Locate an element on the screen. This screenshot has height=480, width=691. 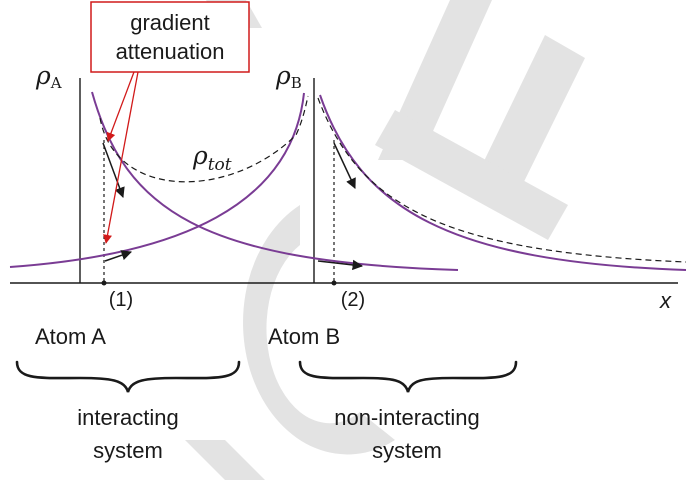
rho-a-symbol: ρ is located at coordinates (43, 75).